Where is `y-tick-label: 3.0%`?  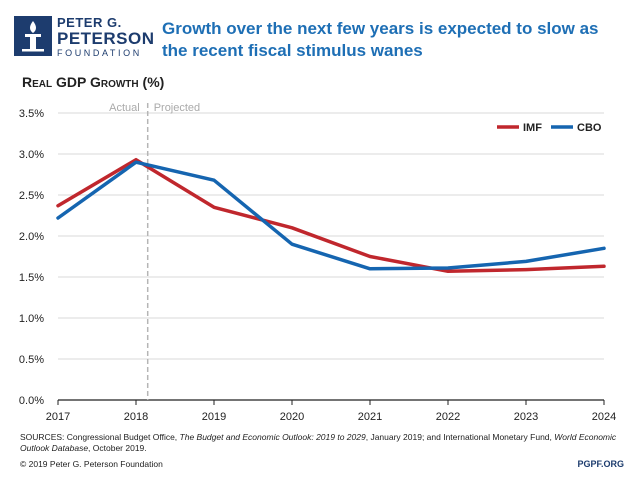
y-tick-label: 3.0% is located at coordinates (31, 155).